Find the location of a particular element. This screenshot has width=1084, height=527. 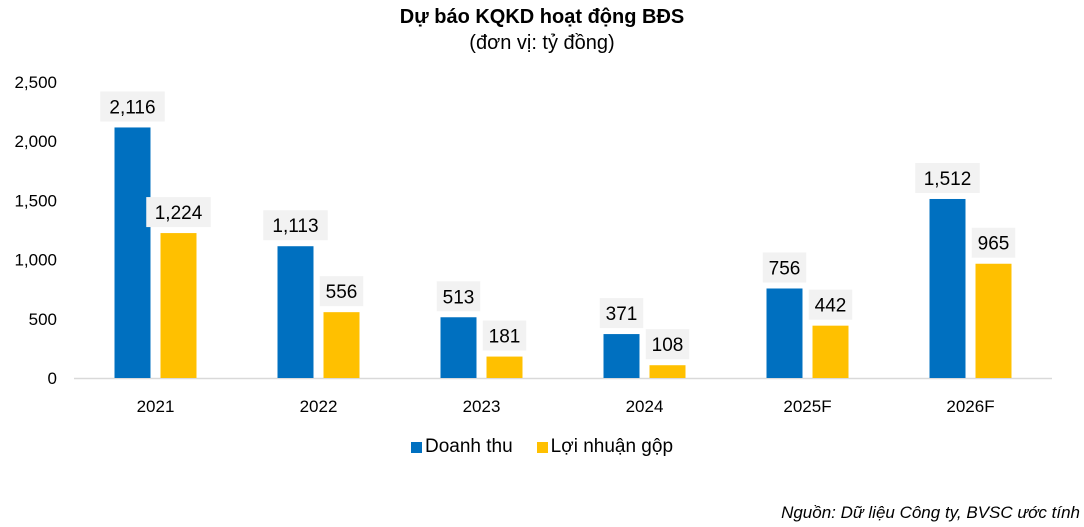

legend-swatch-loi-nhuan-gop is located at coordinates (542, 447).